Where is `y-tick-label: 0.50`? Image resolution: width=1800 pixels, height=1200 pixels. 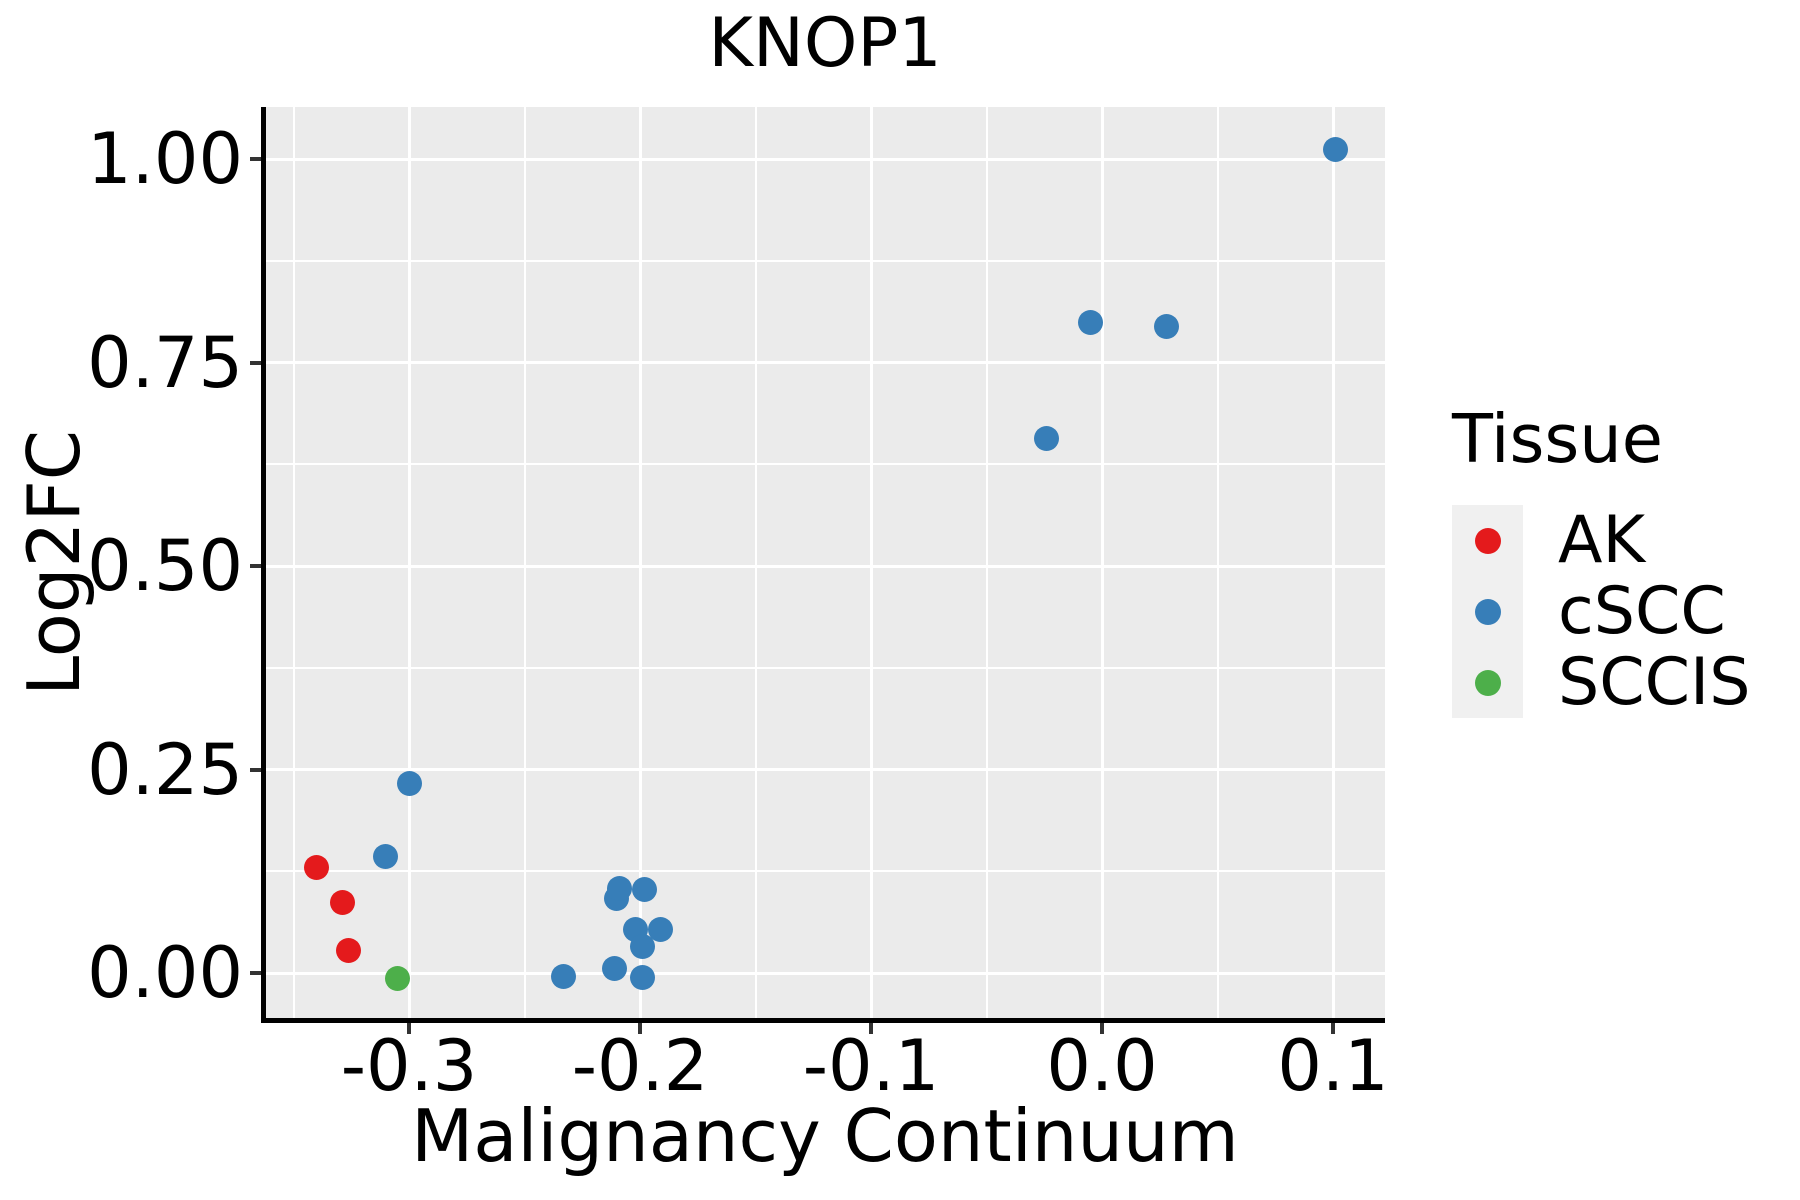 y-tick-label: 0.50 is located at coordinates (165, 566).